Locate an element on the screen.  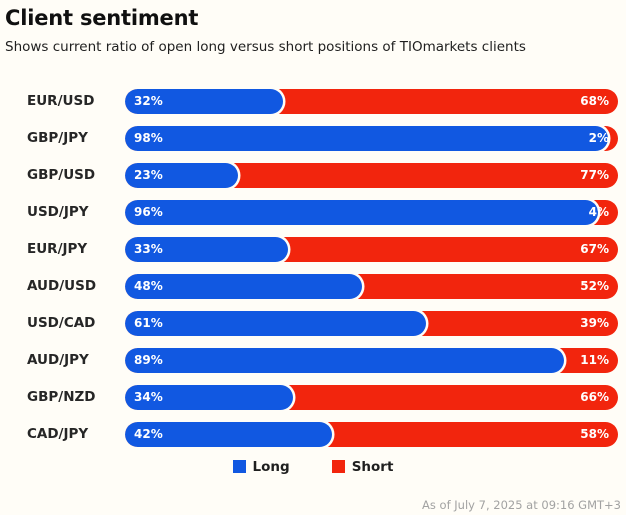
short-percent-label: 2% is located at coordinates (598, 138).